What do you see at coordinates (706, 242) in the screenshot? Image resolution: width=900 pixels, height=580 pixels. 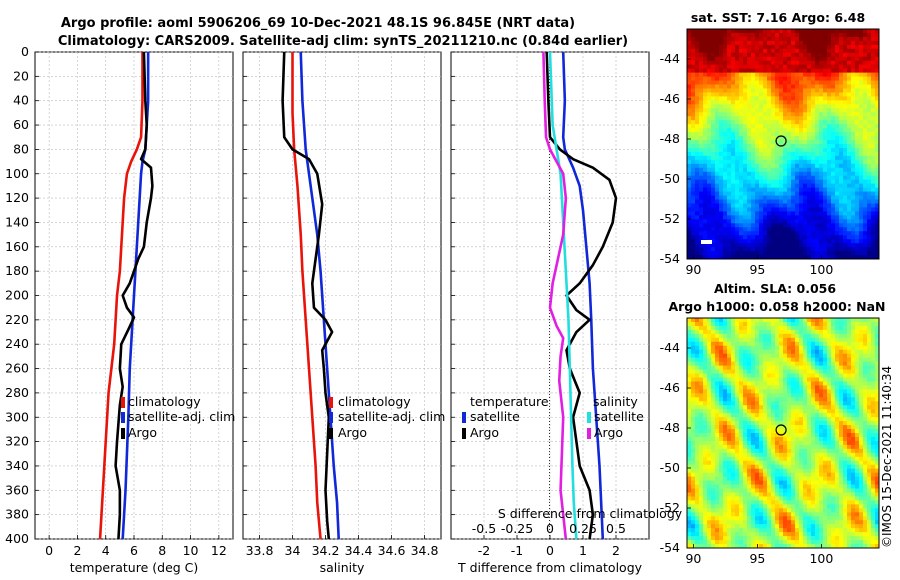 I see `sst-map-scale-mark` at bounding box center [706, 242].